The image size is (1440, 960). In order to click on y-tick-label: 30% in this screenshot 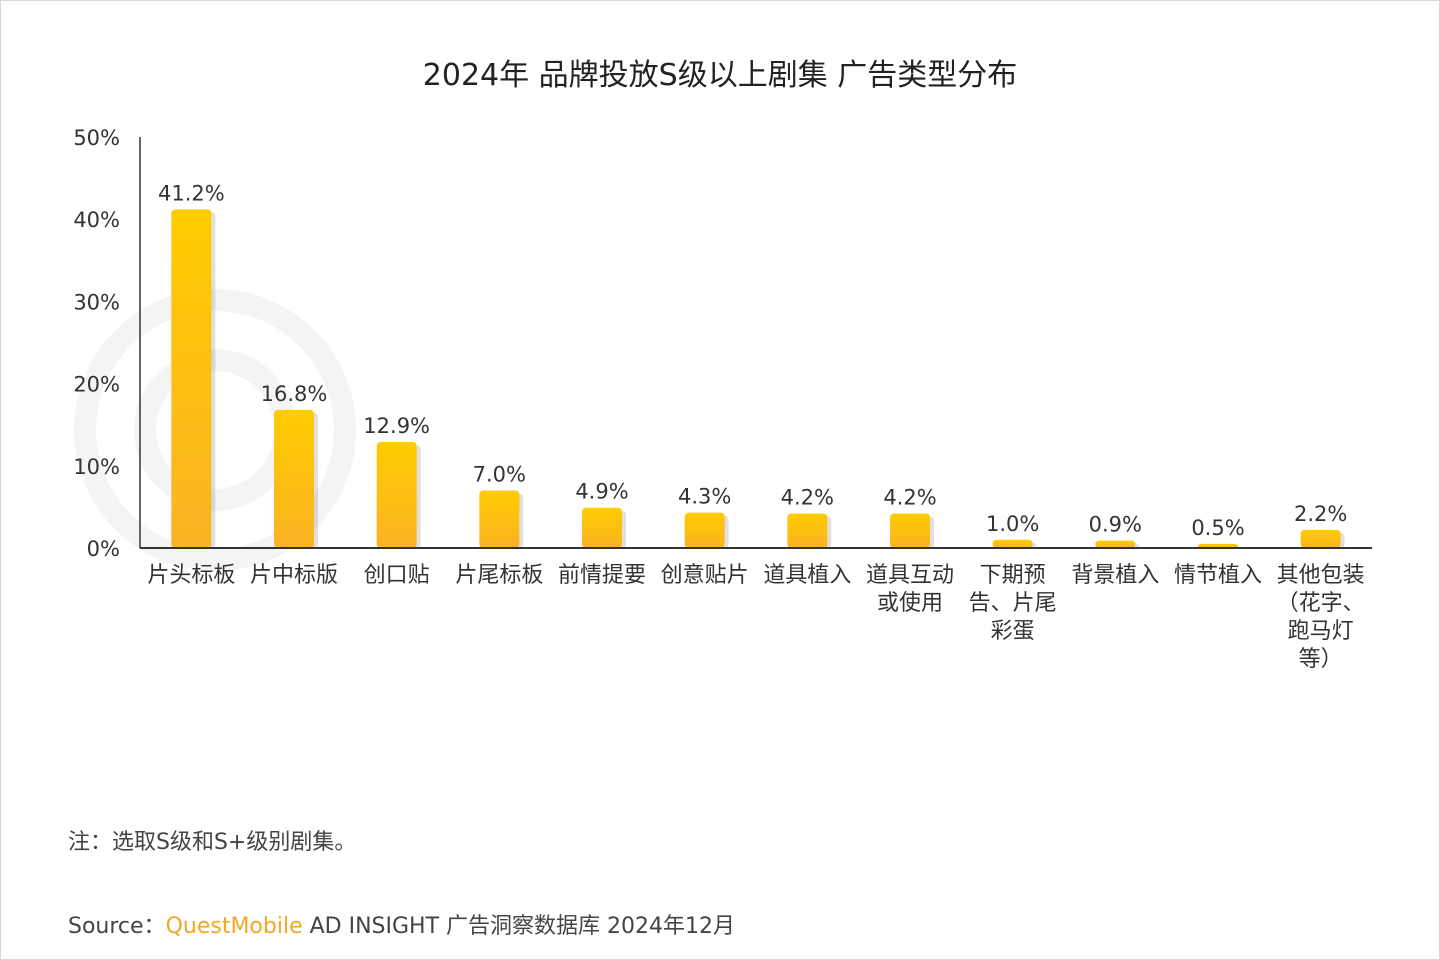, I will do `click(96, 302)`.